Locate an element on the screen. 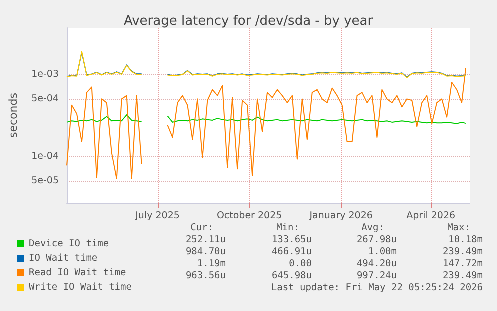  legend-label: Device IO time is located at coordinates (69, 244).